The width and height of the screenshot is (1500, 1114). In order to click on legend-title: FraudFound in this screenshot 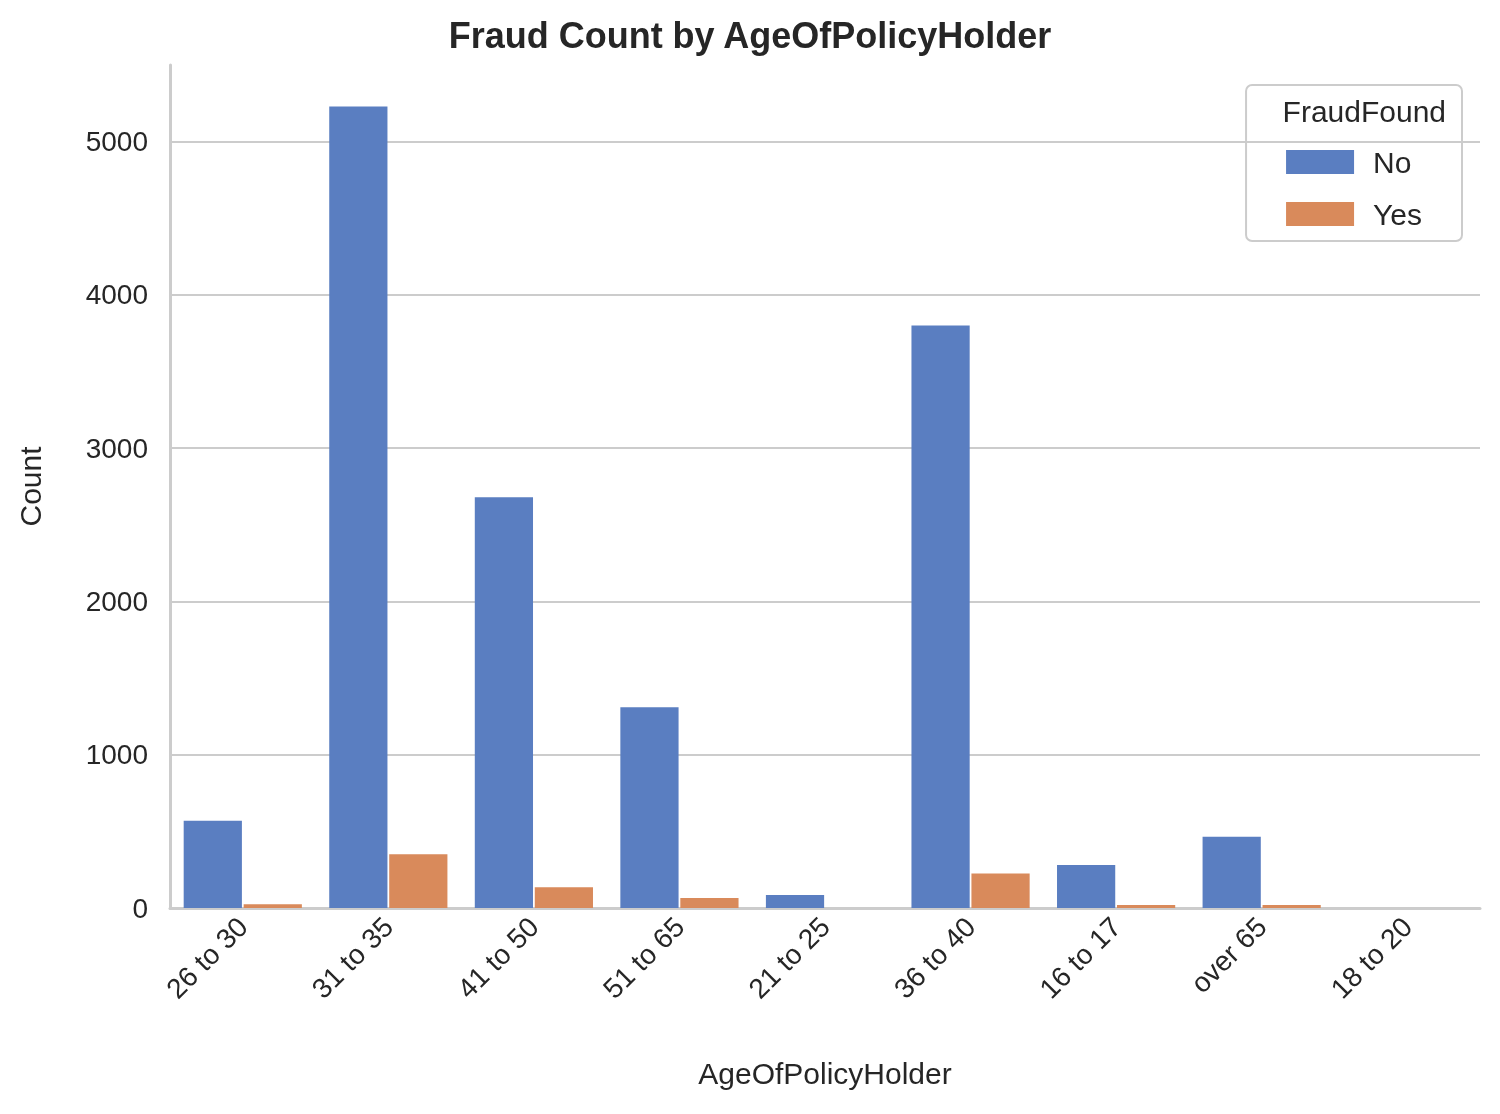, I will do `click(1364, 111)`.